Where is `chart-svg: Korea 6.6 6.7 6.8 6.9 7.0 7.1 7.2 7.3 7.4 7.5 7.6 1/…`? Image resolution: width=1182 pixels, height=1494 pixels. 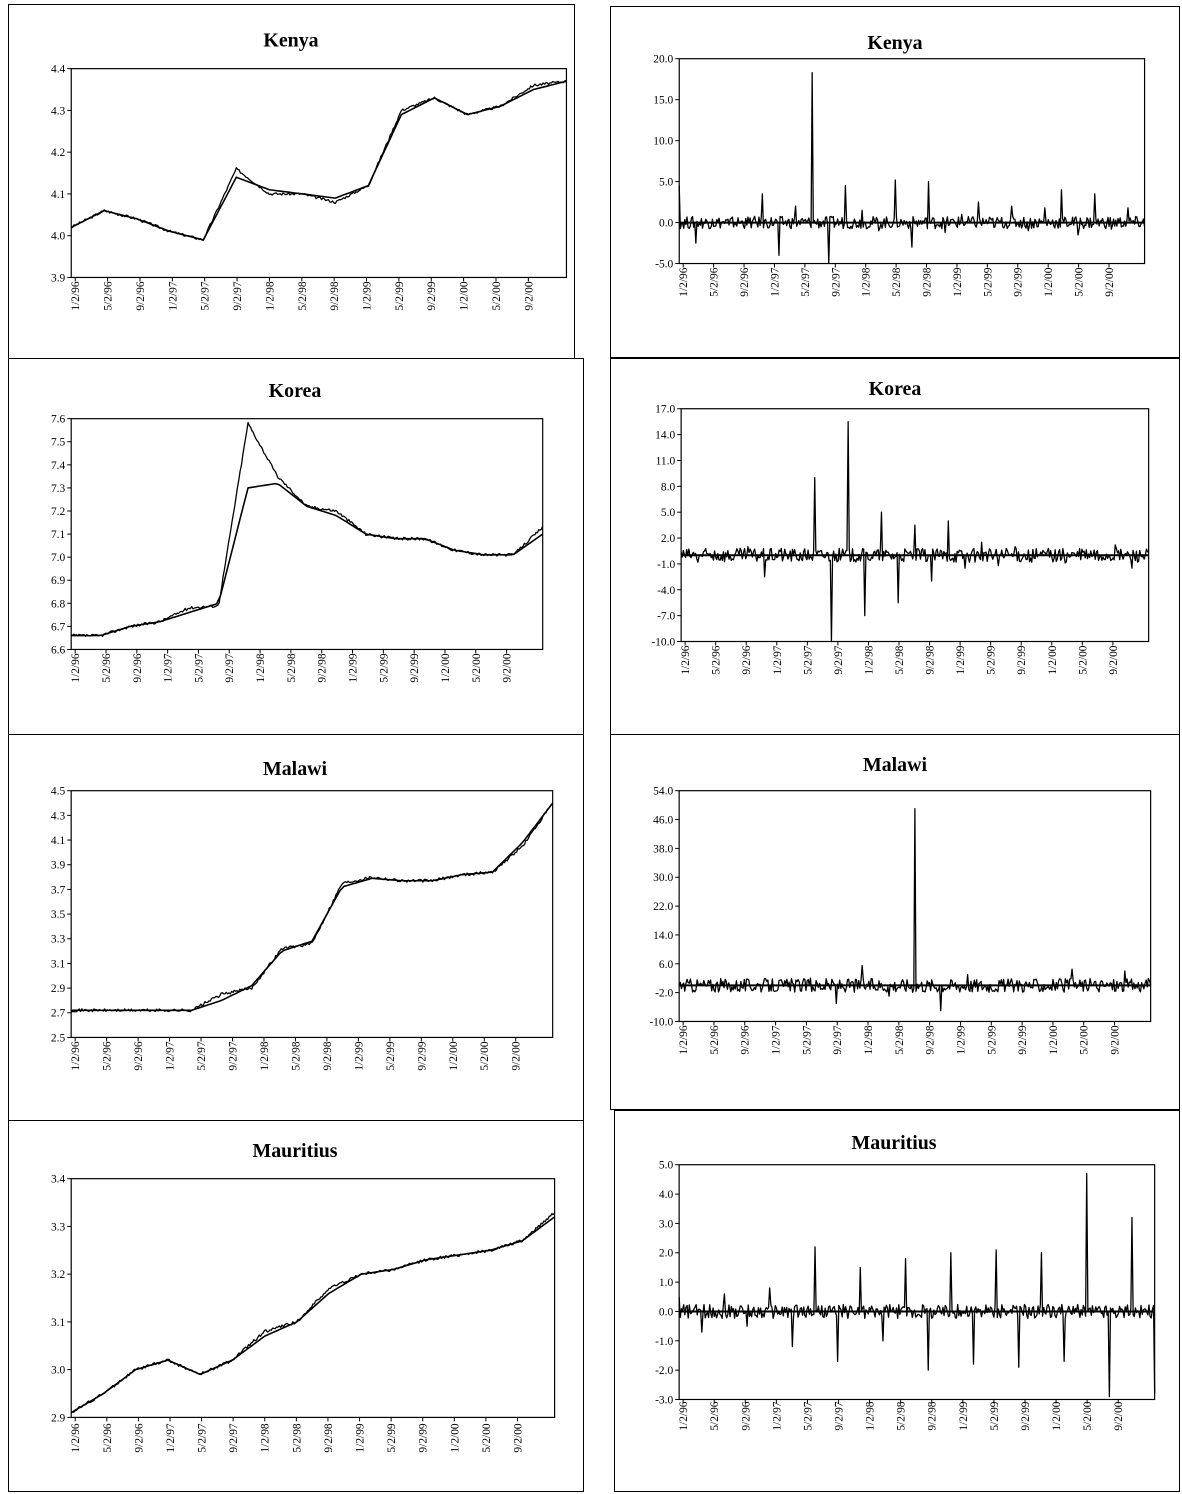 chart-svg: Korea 6.6 6.7 6.8 6.9 7.0 7.1 7.2 7.3 7.4 7.5 7.6 1/… is located at coordinates (297, 531).